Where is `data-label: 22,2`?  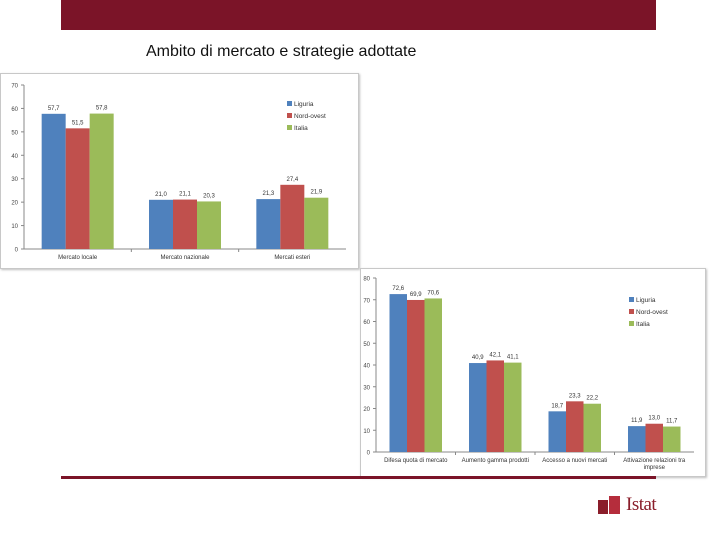
data-label: 22,2 is located at coordinates (592, 399).